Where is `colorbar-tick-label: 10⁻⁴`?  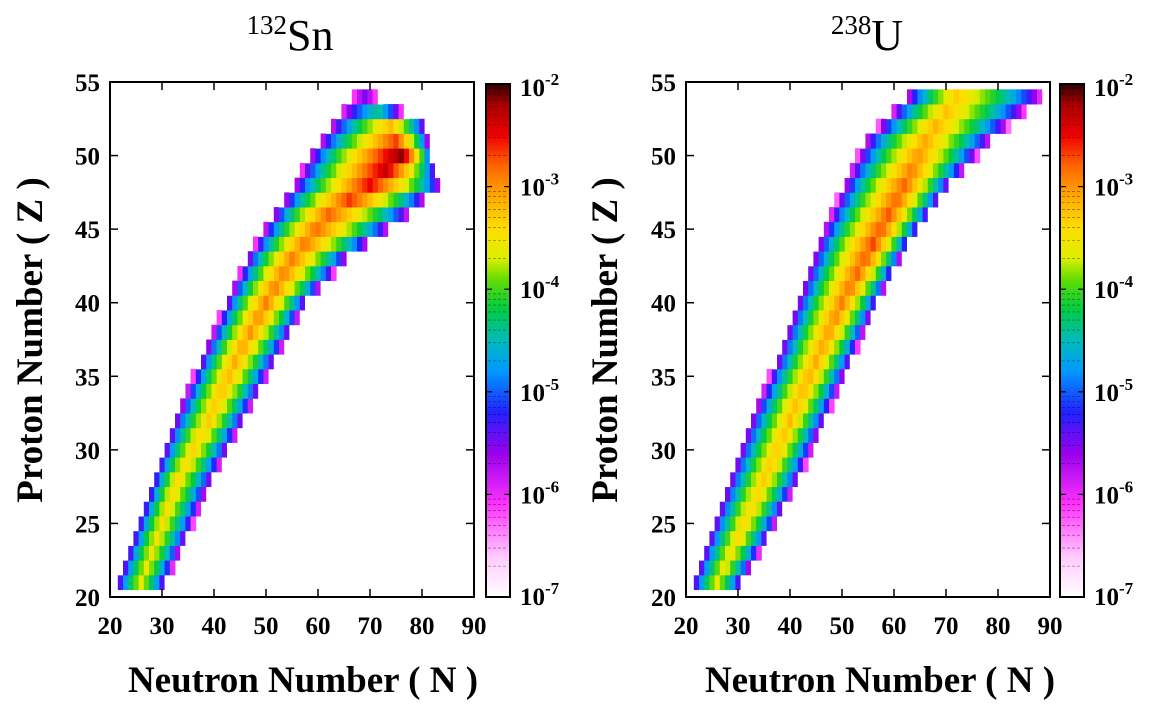
colorbar-tick-label: 10⁻⁴ is located at coordinates (540, 288).